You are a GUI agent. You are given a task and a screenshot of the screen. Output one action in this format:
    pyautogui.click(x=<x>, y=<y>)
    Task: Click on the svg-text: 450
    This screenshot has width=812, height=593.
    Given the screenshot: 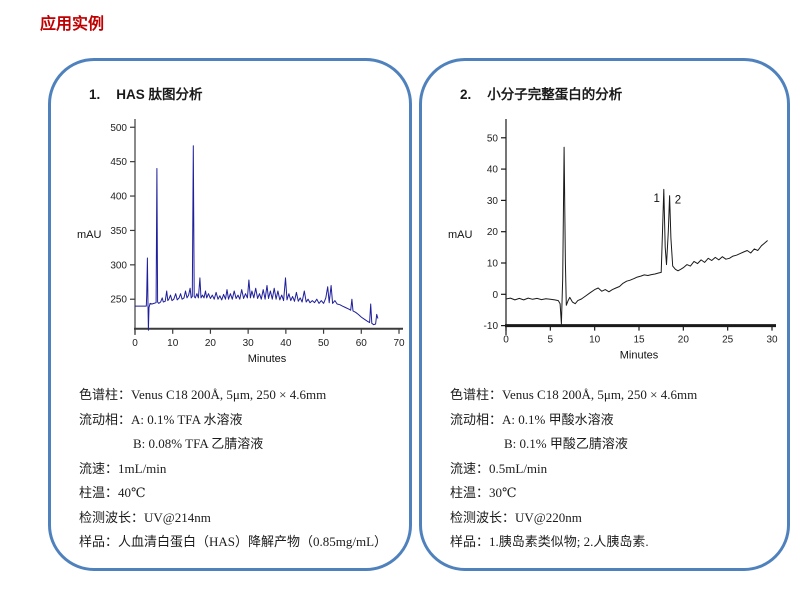 What is the action you would take?
    pyautogui.click(x=118, y=162)
    